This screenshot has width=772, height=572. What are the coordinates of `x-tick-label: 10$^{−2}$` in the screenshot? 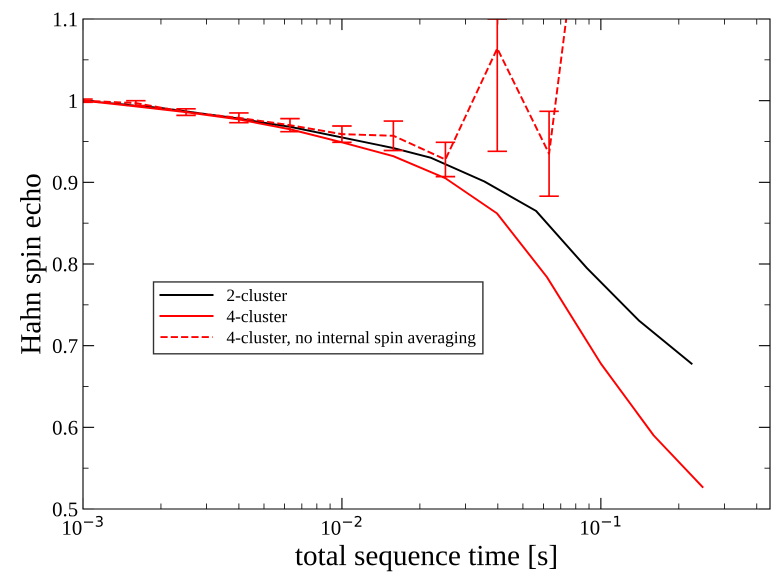 It's located at (342, 525).